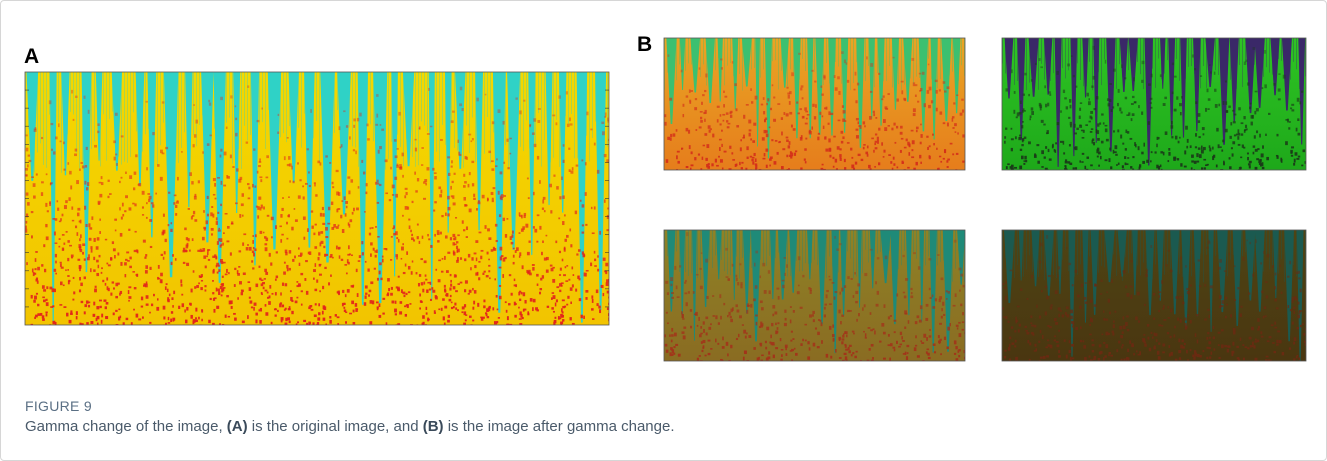  Describe the element at coordinates (1154, 105) in the screenshot. I see `image-content` at that location.